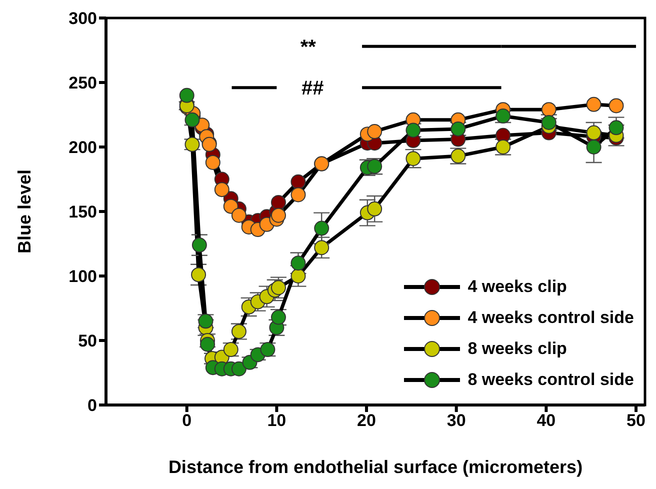 The image size is (656, 489). Describe the element at coordinates (82, 276) in the screenshot. I see `y-tick-label: 100` at that location.